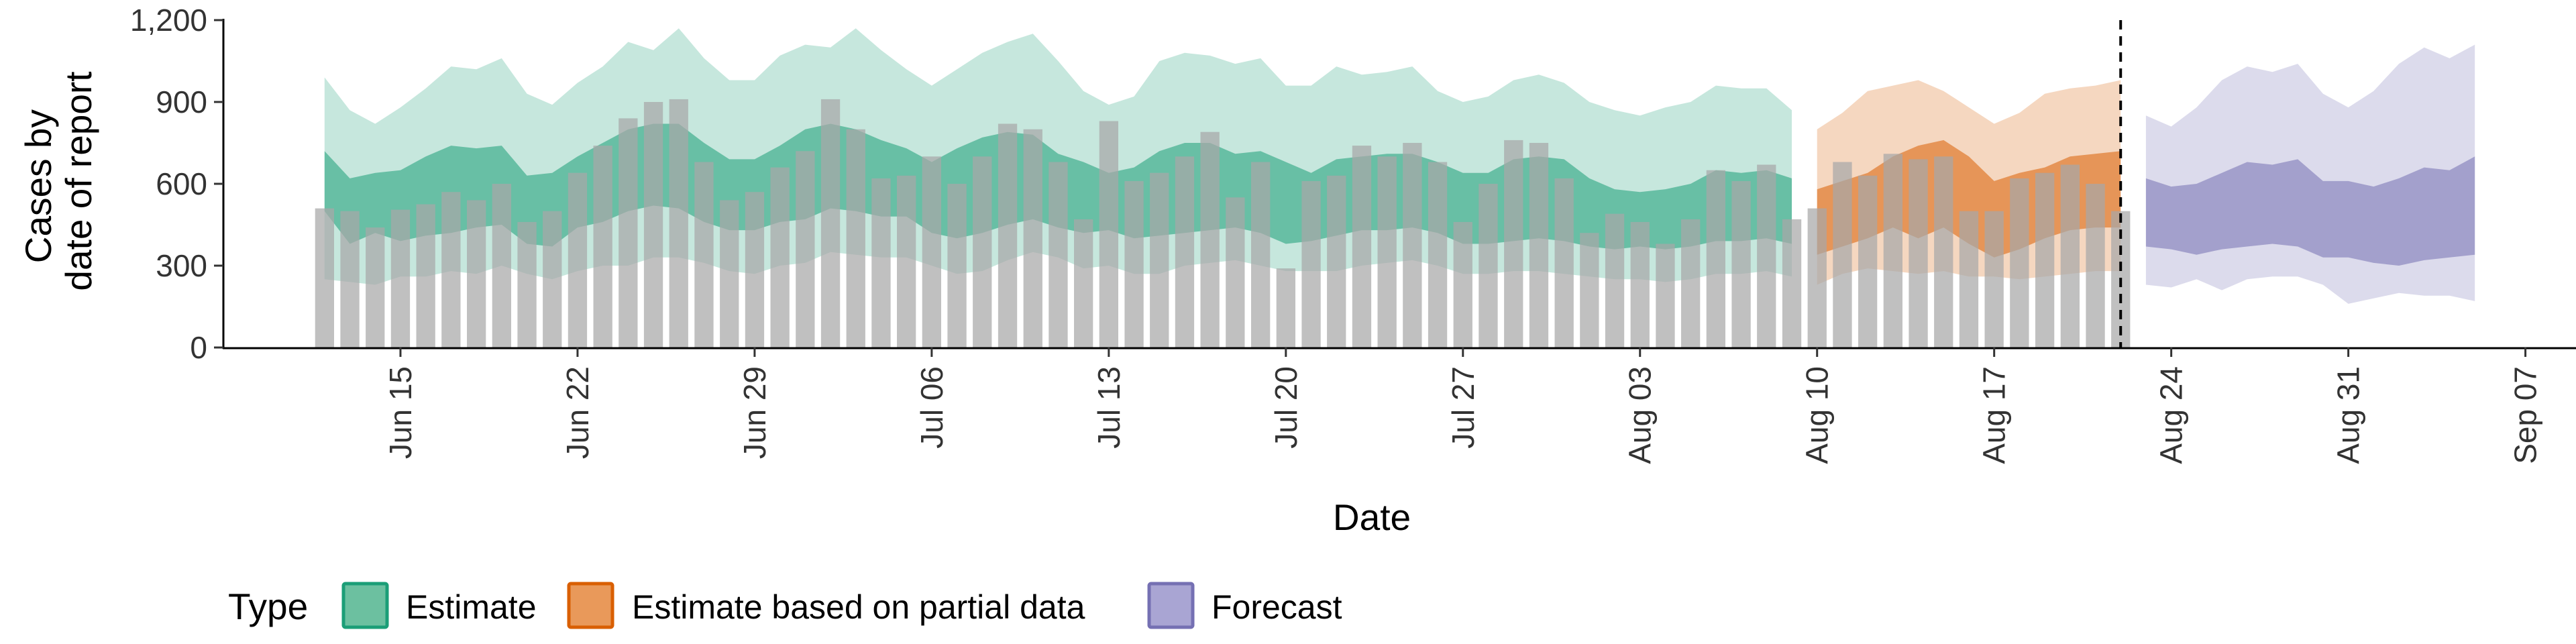 The height and width of the screenshot is (644, 2576). What do you see at coordinates (1277, 607) in the screenshot?
I see `legend-label-forecast: Forecast` at bounding box center [1277, 607].